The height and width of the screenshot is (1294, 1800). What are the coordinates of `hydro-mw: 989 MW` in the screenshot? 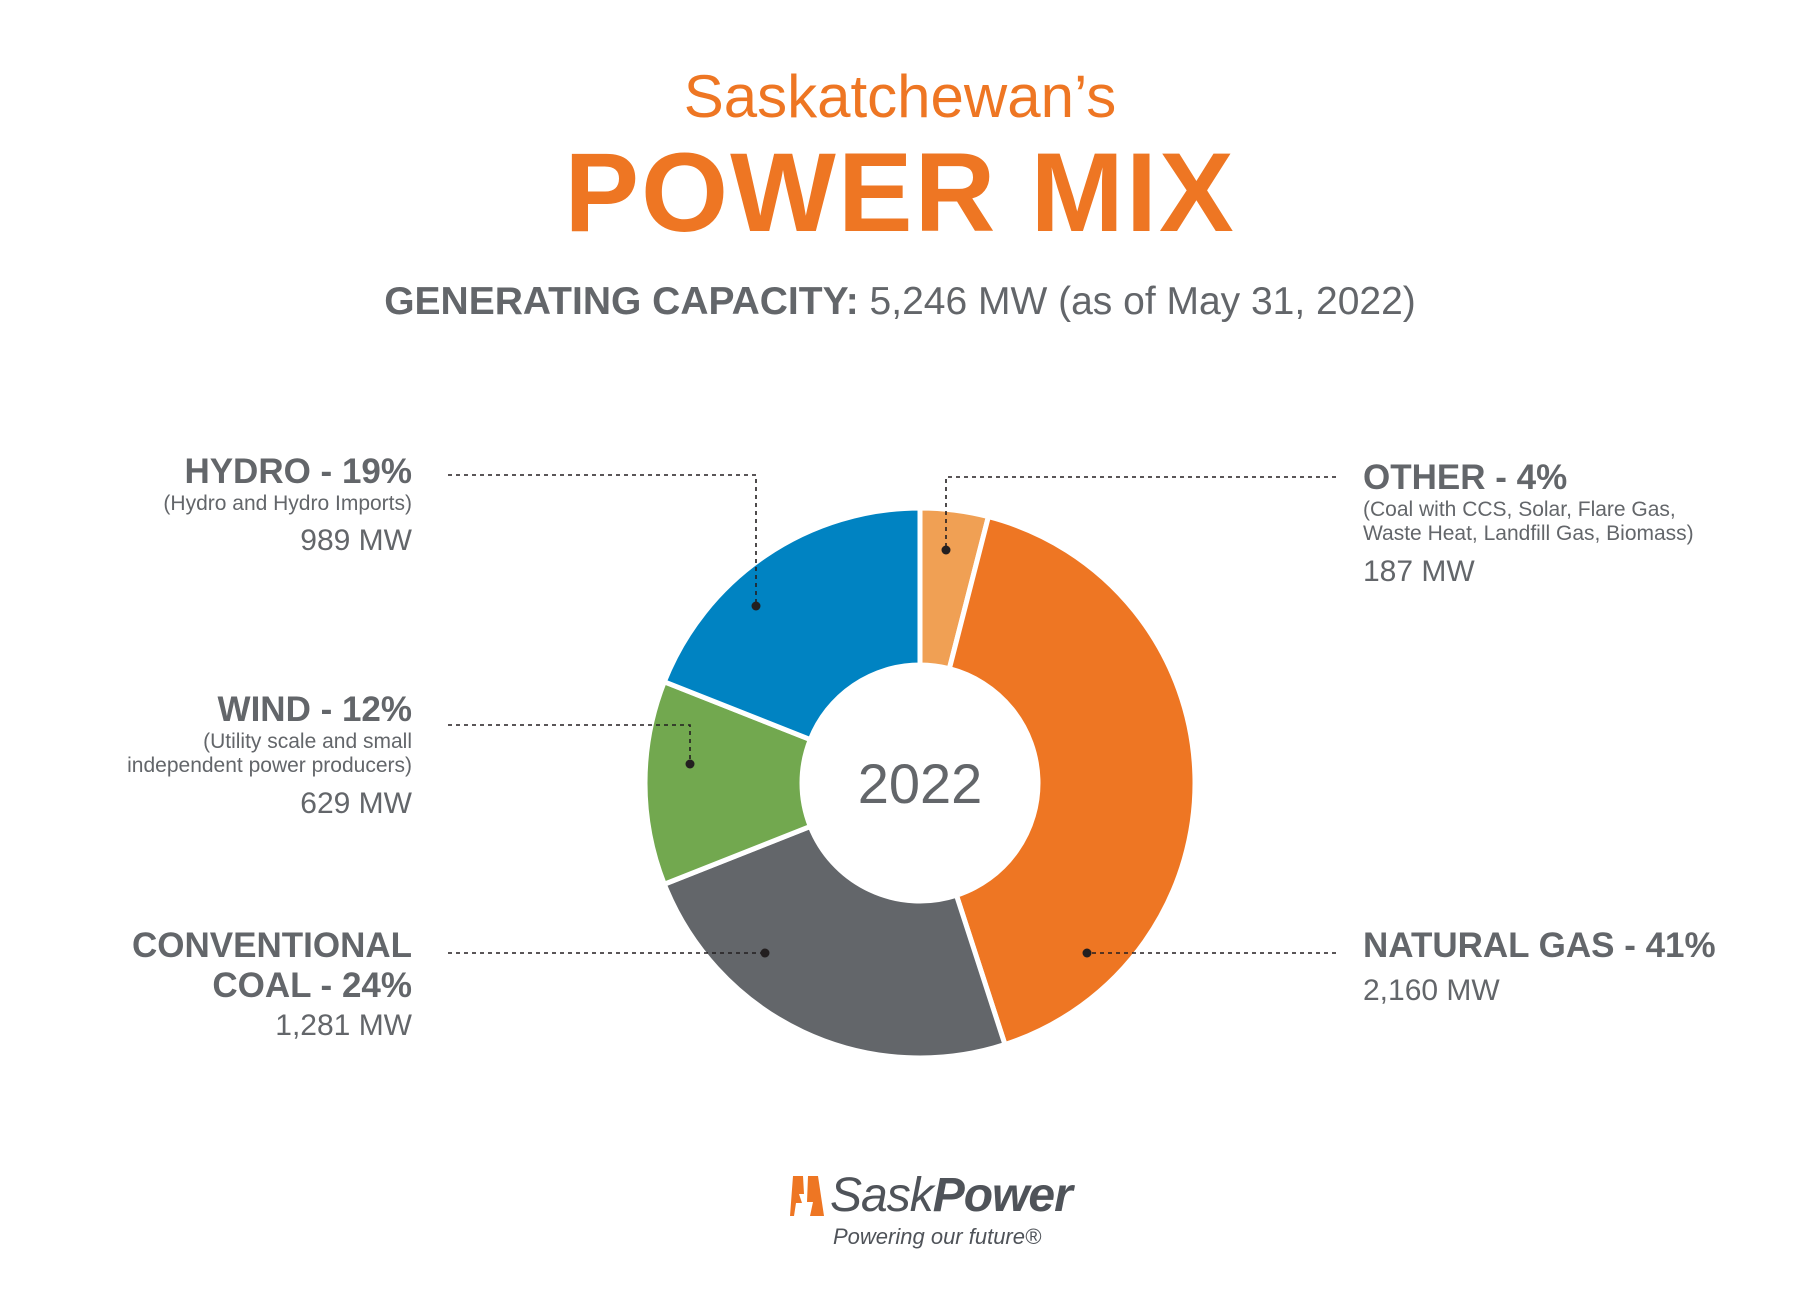 It's located at (356, 541).